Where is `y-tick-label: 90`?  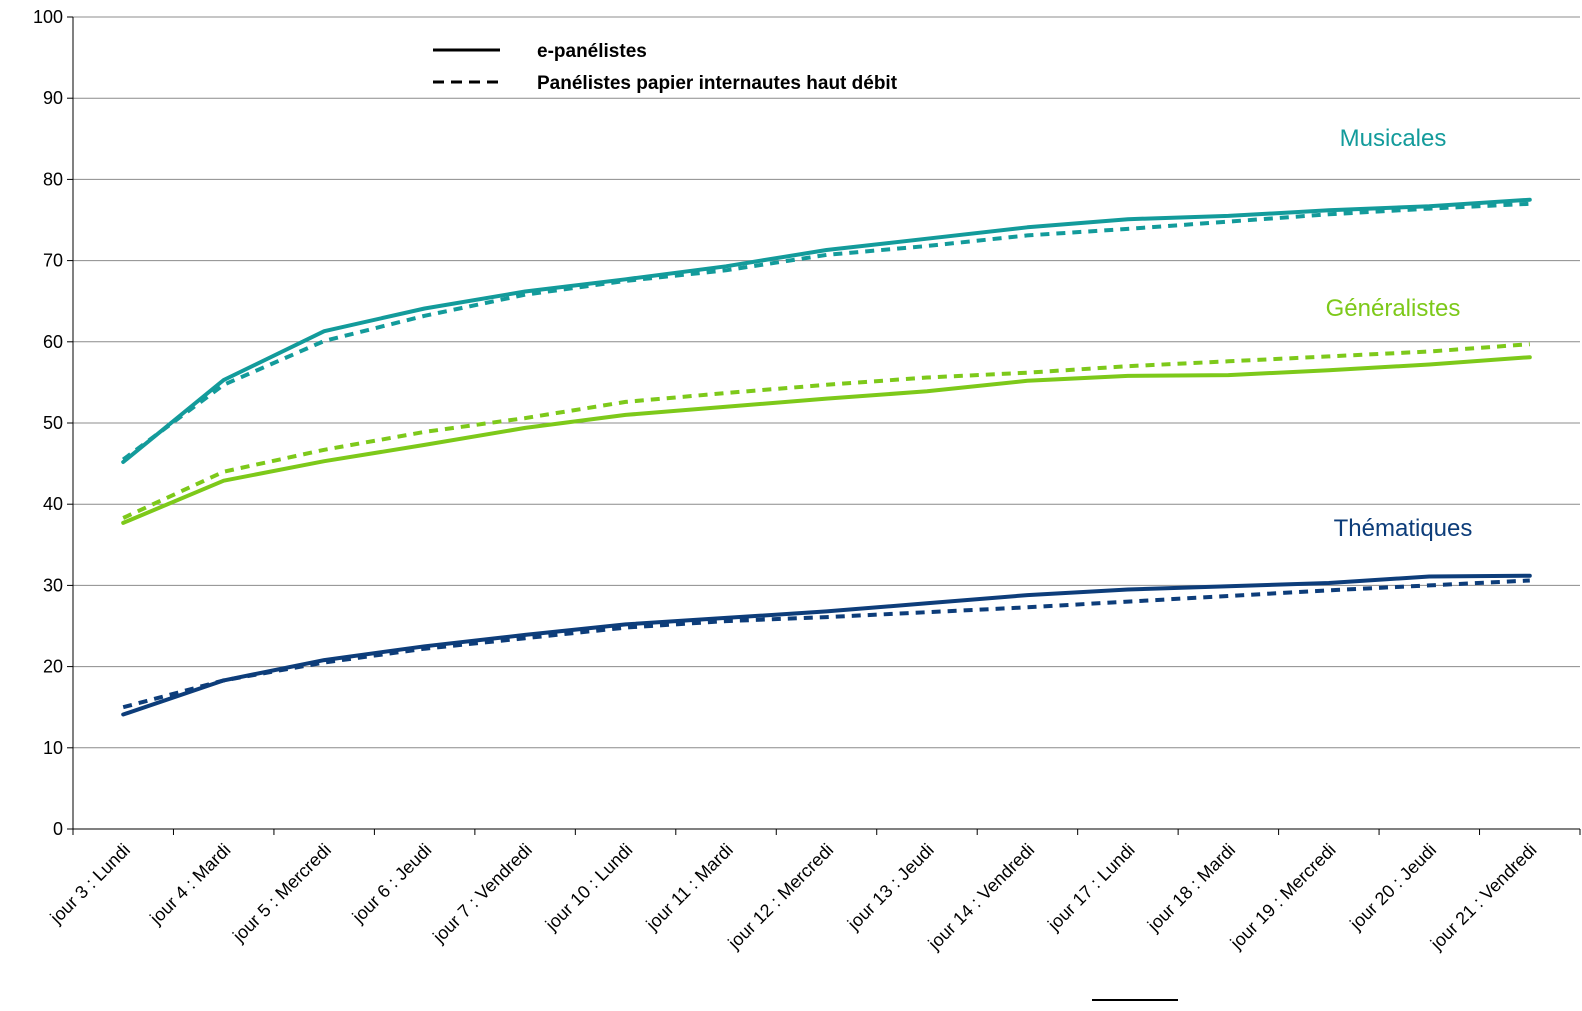 y-tick-label: 90 is located at coordinates (53, 98).